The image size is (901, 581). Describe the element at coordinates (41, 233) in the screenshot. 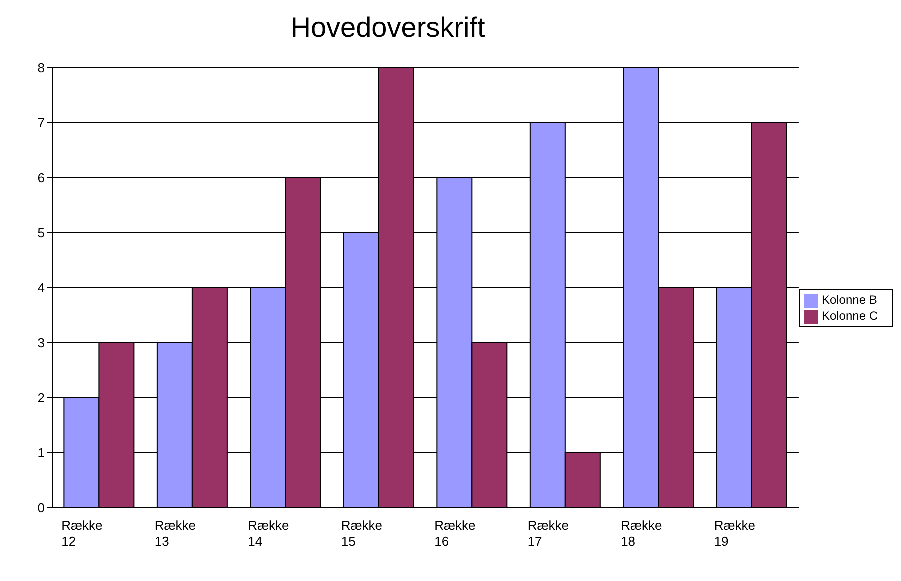

I see `y-tick-label: 5` at that location.